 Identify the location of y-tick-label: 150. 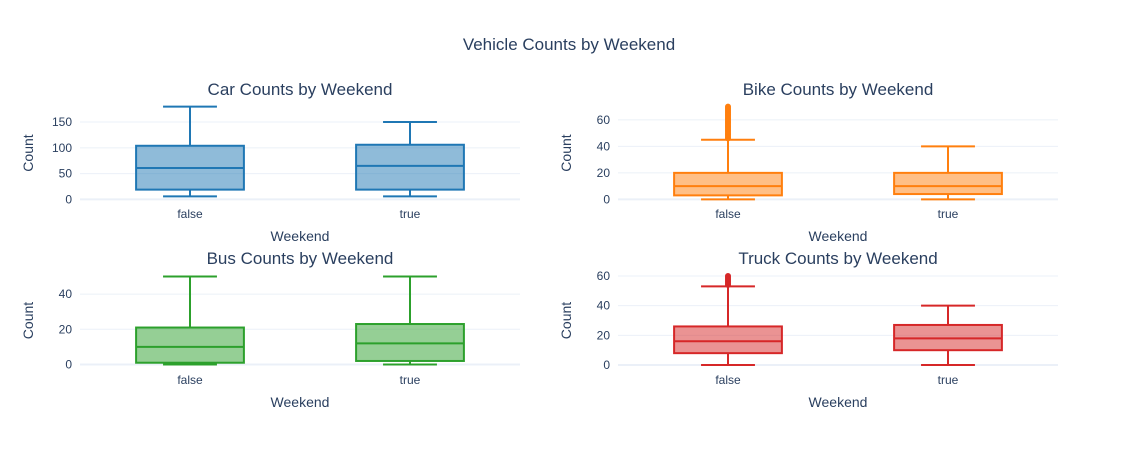
(62, 122).